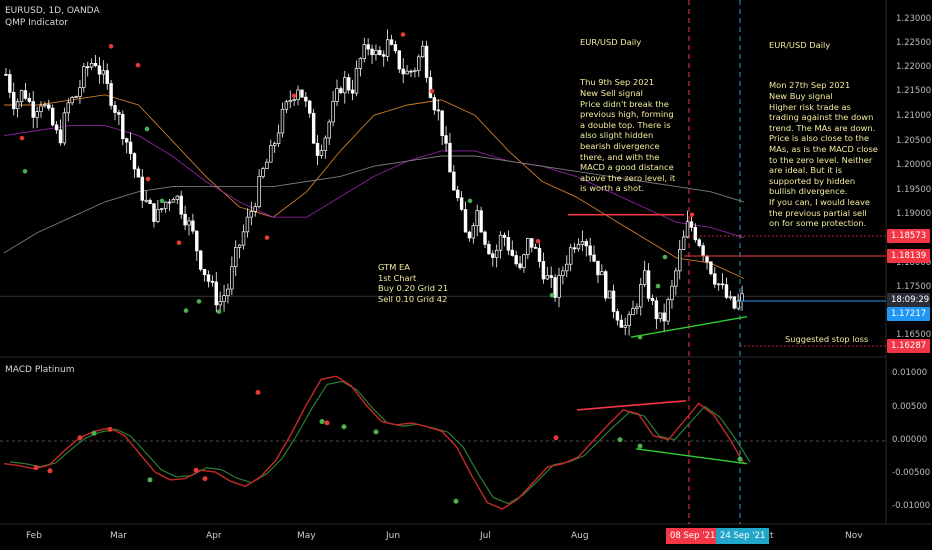 The width and height of the screenshot is (932, 550). I want to click on price-tag-1.18139: 1.18139, so click(908, 256).